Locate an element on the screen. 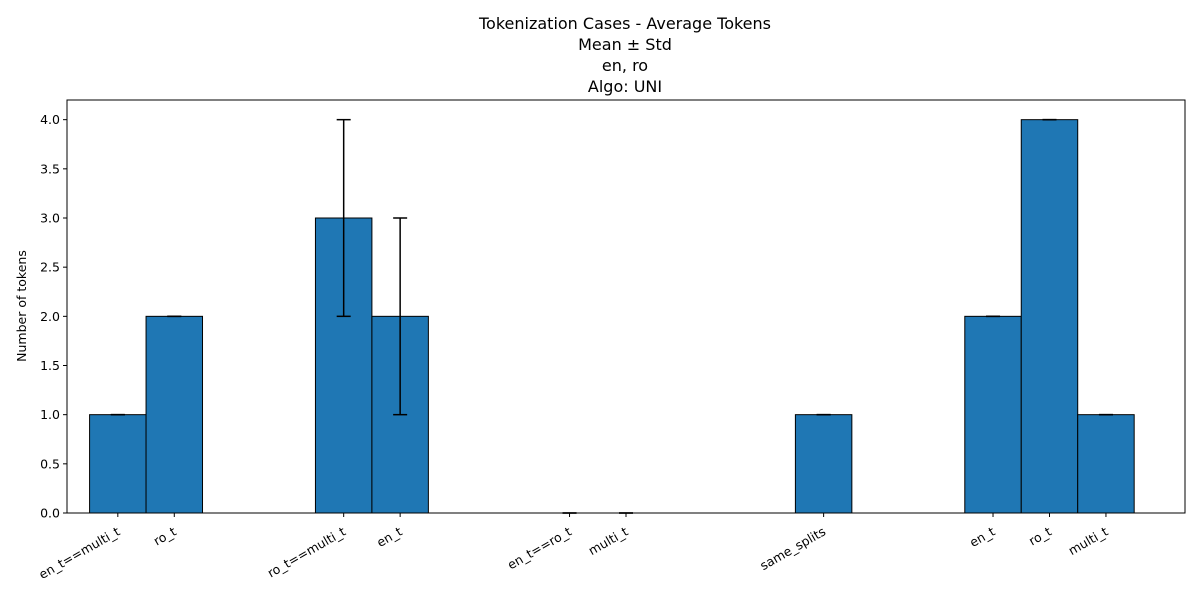  y-axis-ticks: 0.0 0.5 1.0 1.5 2.0 2.5 3.0 3.5 4.0 is located at coordinates (53, 316).